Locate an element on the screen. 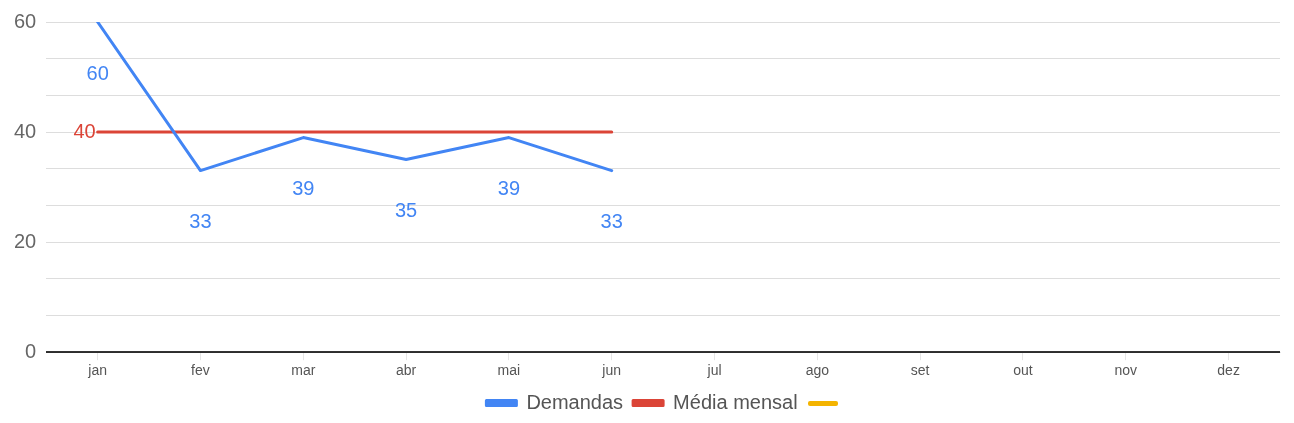 The width and height of the screenshot is (1294, 423). y-tick-label: 0 is located at coordinates (31, 350).